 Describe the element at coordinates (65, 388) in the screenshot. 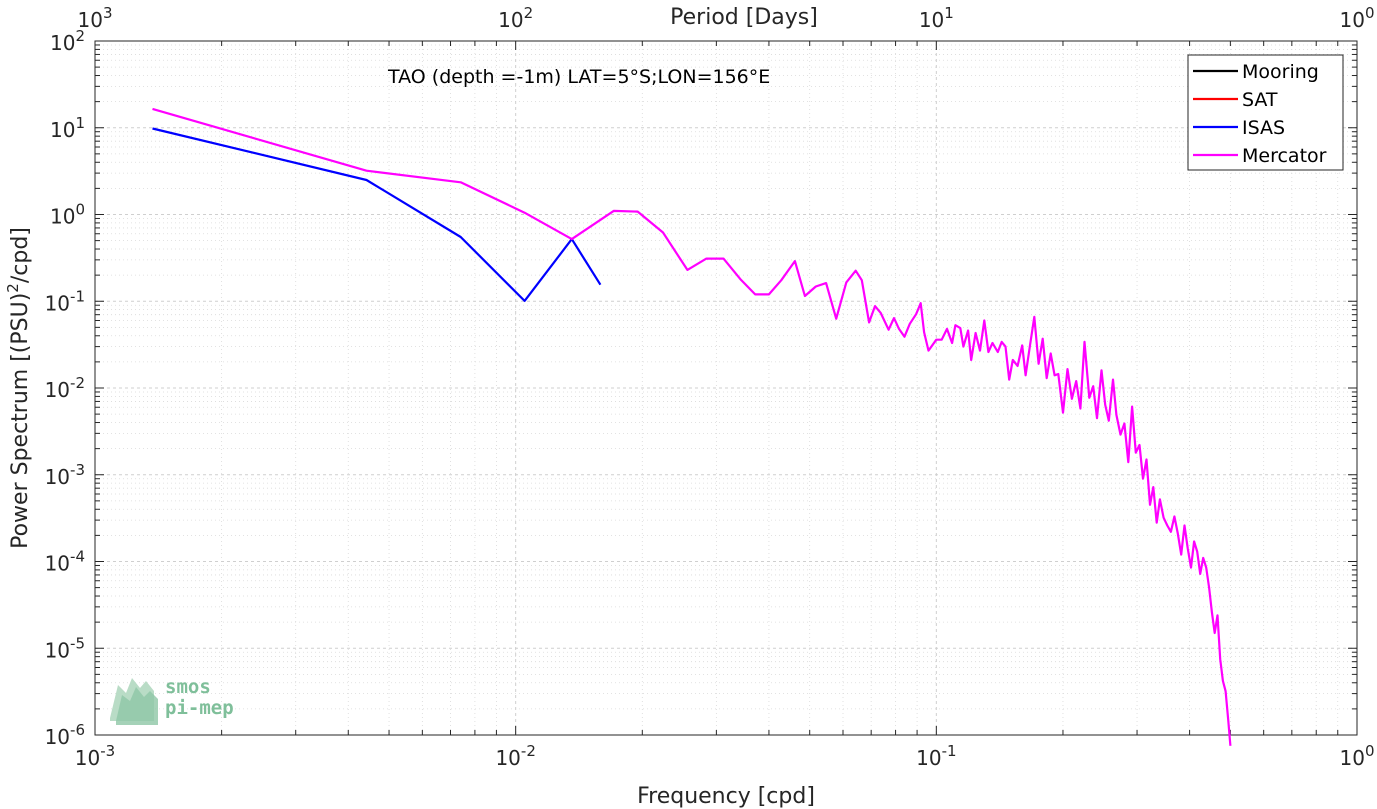

I see `y-tick-label: 10⁻²` at that location.